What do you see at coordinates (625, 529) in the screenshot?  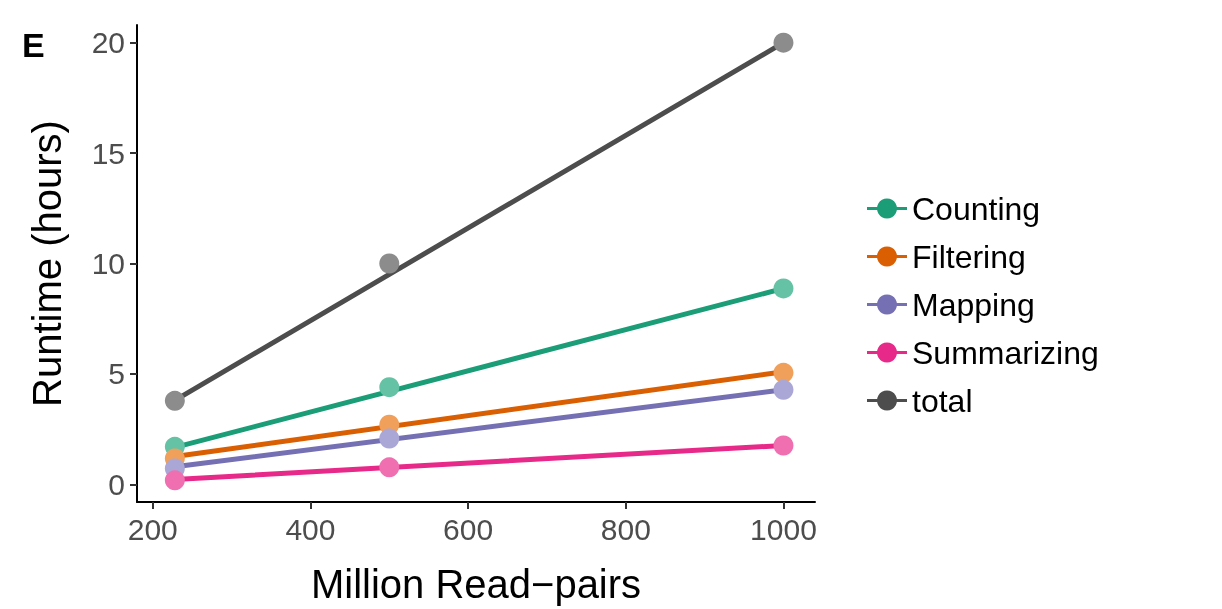 I see `x-tick-label: 800` at bounding box center [625, 529].